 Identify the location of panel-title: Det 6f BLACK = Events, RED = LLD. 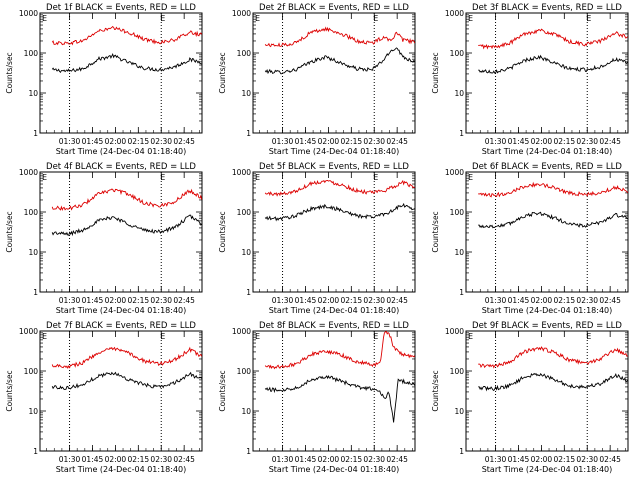
(547, 167).